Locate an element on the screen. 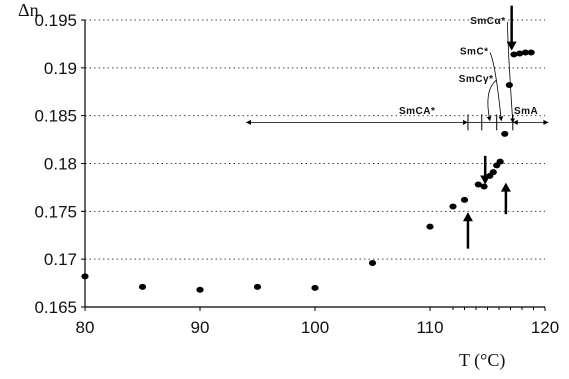  x-tick-label-120: 120 is located at coordinates (545, 327).